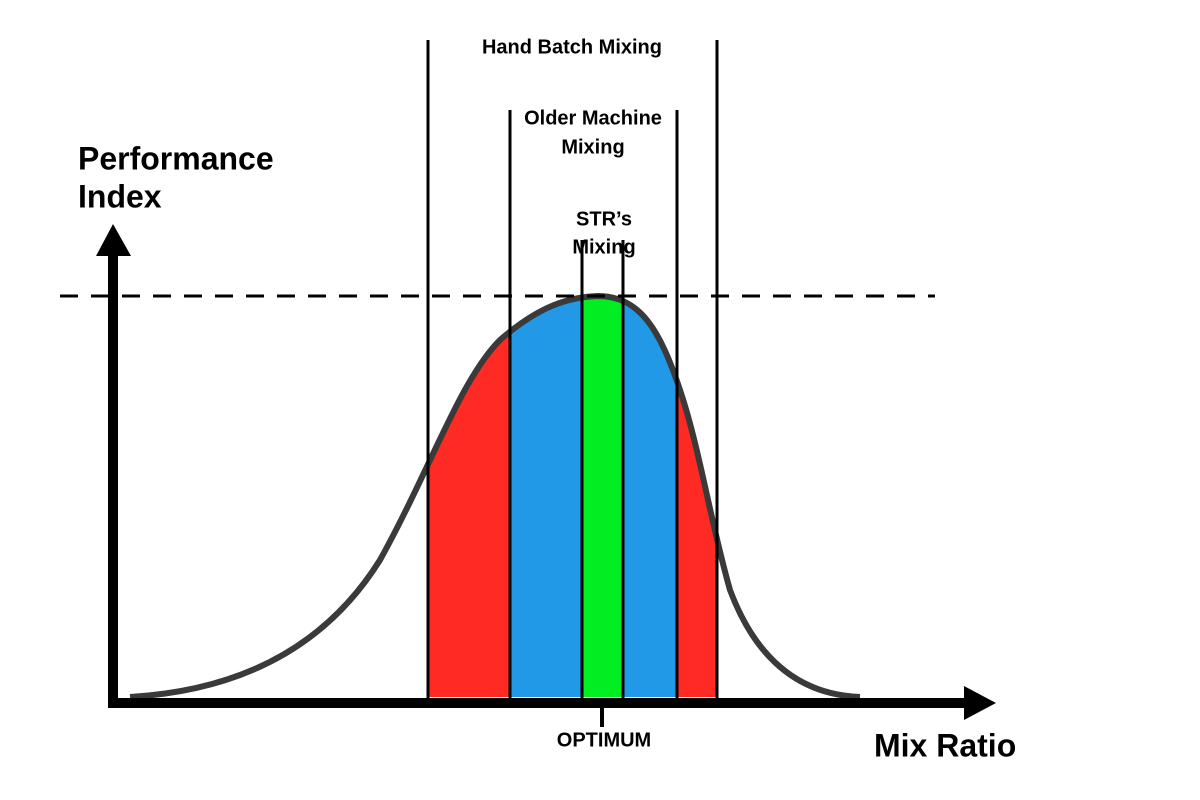 This screenshot has height=800, width=1200. I want to click on y-axis-arrow, so click(113, 240).